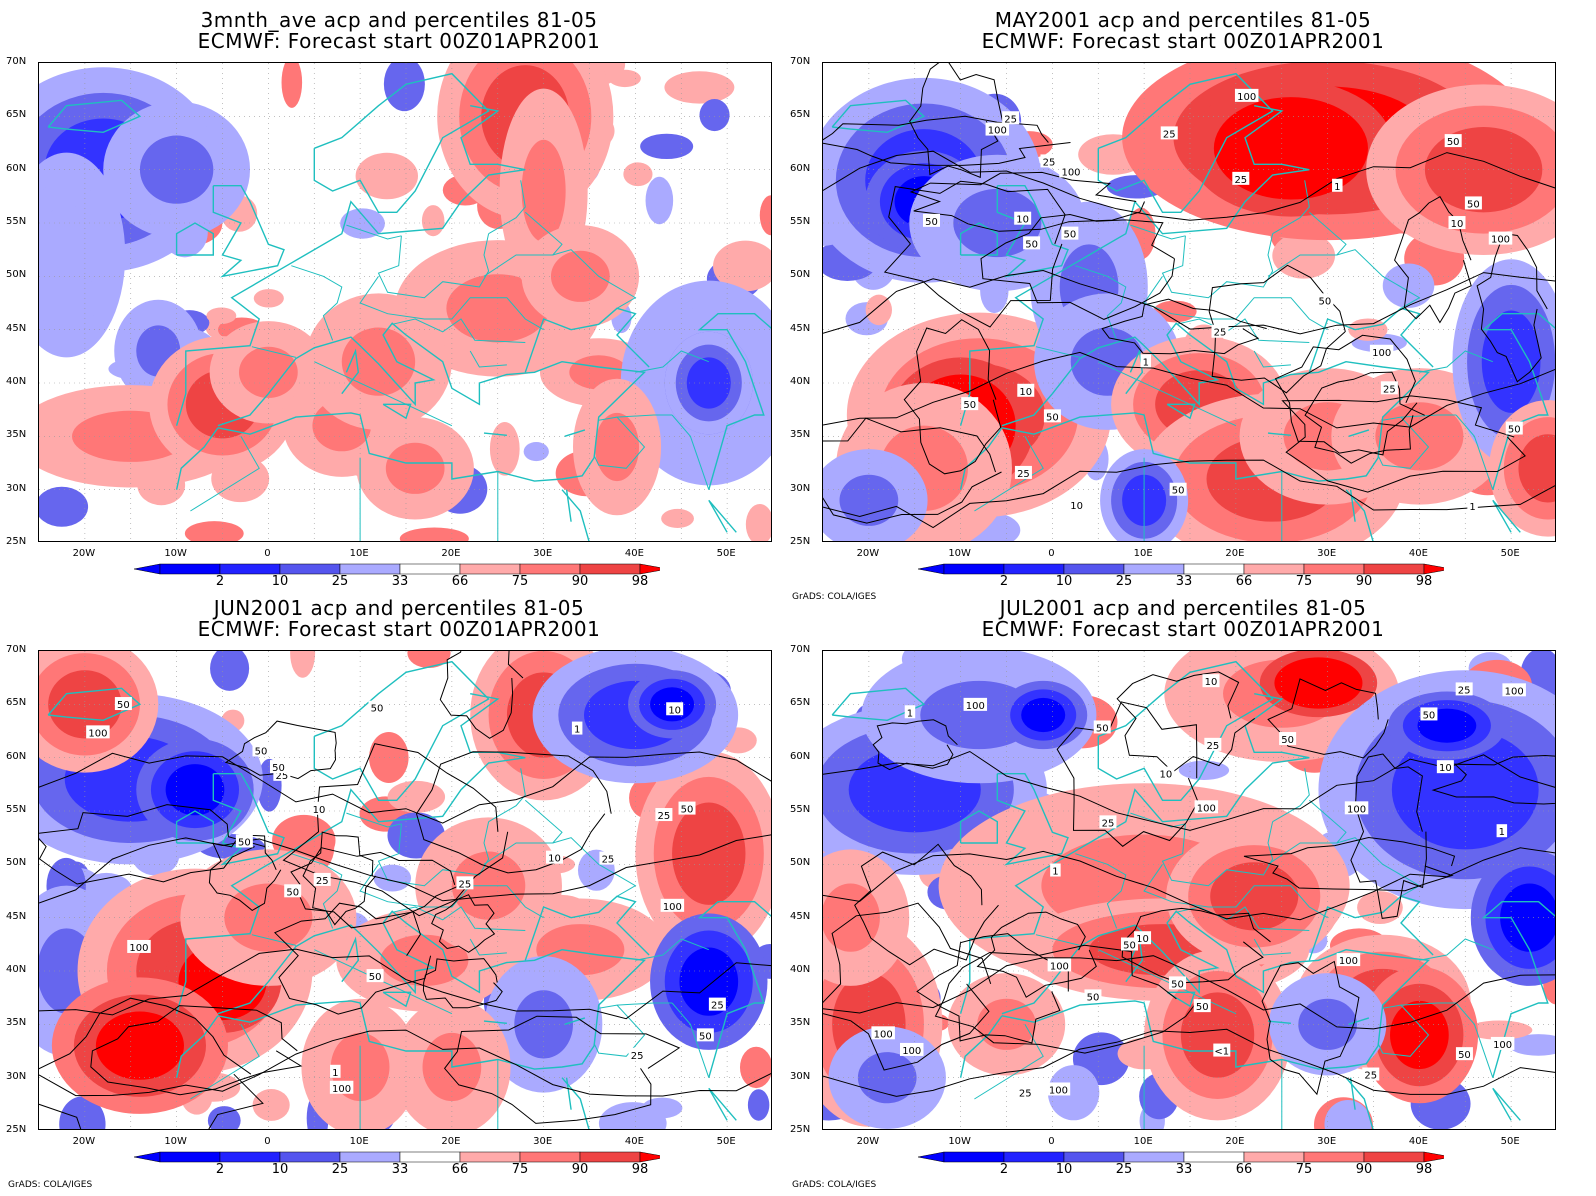 The width and height of the screenshot is (1596, 1196). What do you see at coordinates (800, 275) in the screenshot?
I see `lat-tick-label: 50N` at bounding box center [800, 275].